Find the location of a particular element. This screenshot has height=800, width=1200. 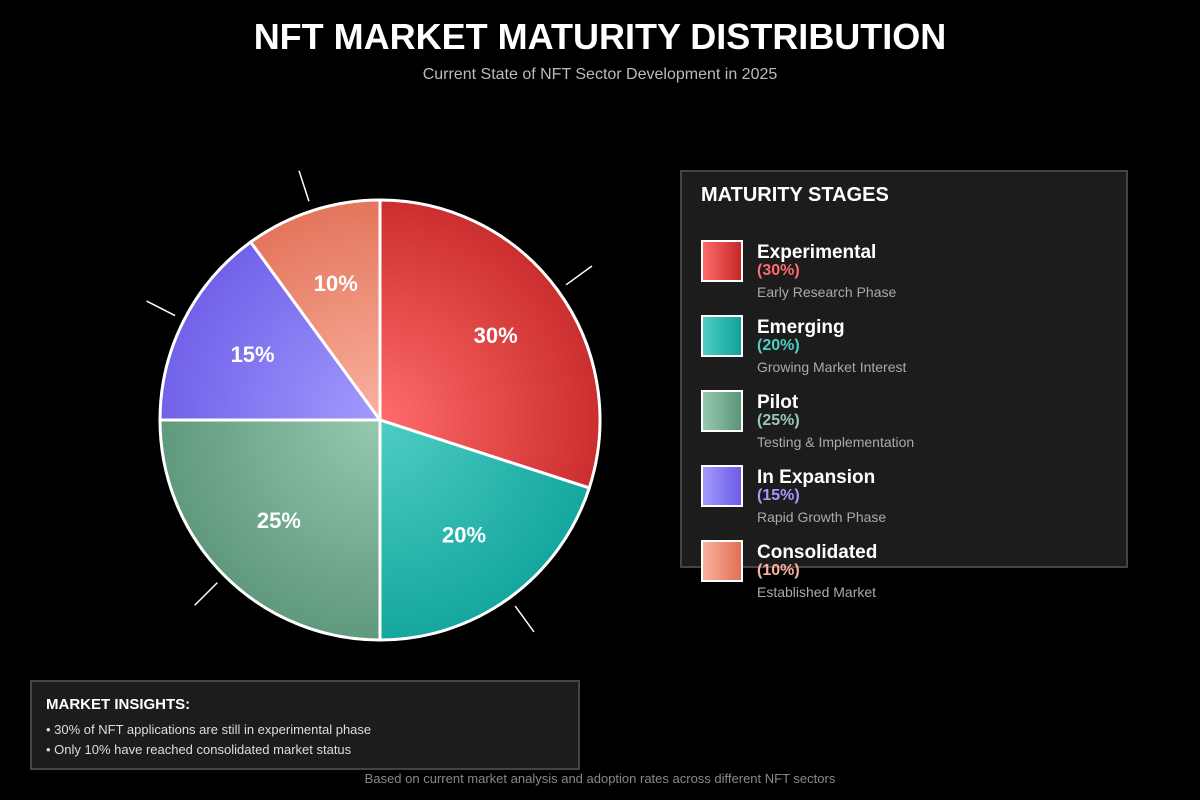

pie-slice-experimental is located at coordinates (490, 344).